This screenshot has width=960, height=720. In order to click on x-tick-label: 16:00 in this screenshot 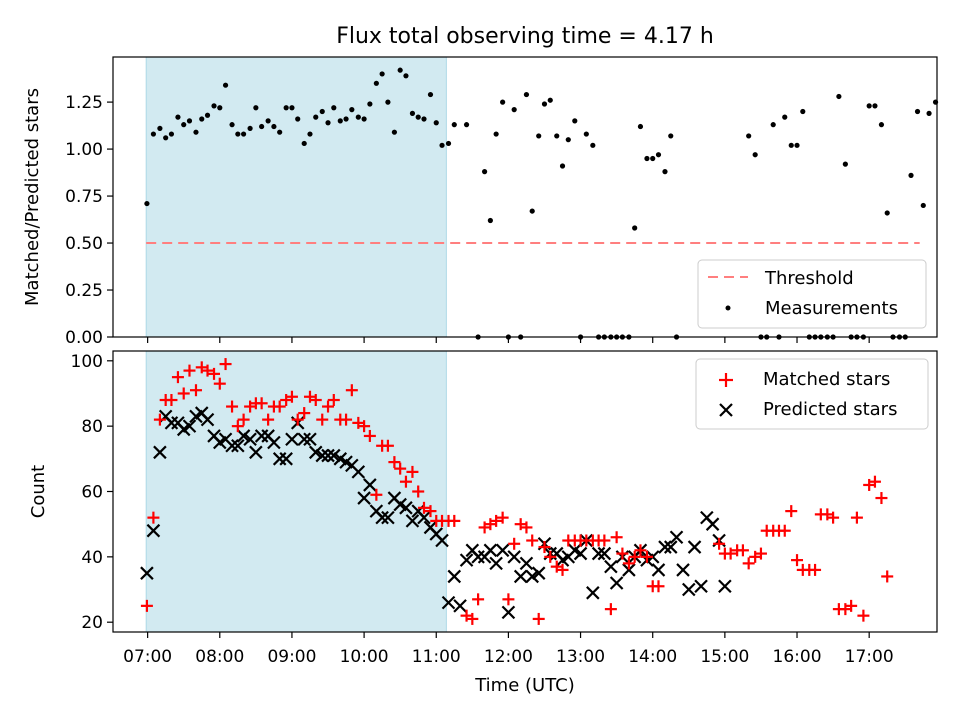, I will do `click(797, 657)`.